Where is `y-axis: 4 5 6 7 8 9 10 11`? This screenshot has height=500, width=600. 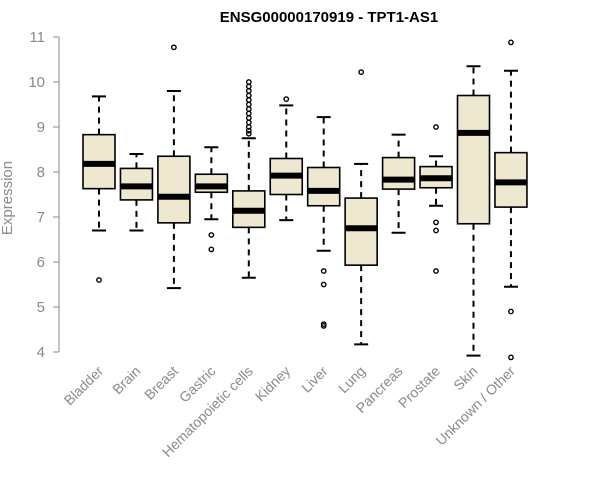
y-axis: 4 5 6 7 8 9 10 11 is located at coordinates (44, 195).